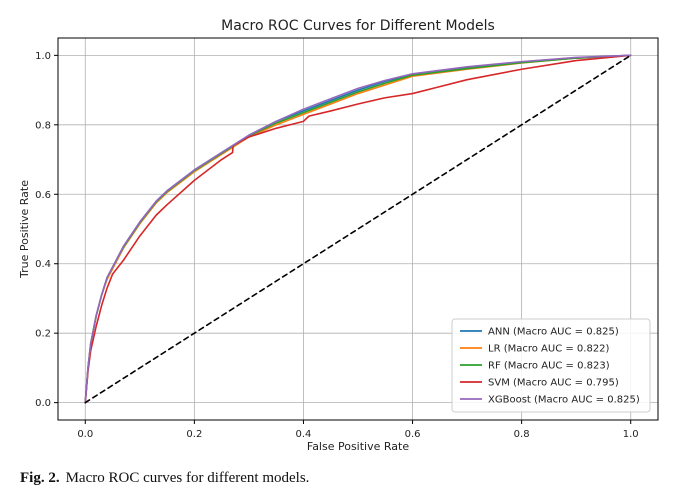  What do you see at coordinates (564, 400) in the screenshot?
I see `legend-label-xgboost: XGBoost (Macro AUC = 0.825)` at bounding box center [564, 400].